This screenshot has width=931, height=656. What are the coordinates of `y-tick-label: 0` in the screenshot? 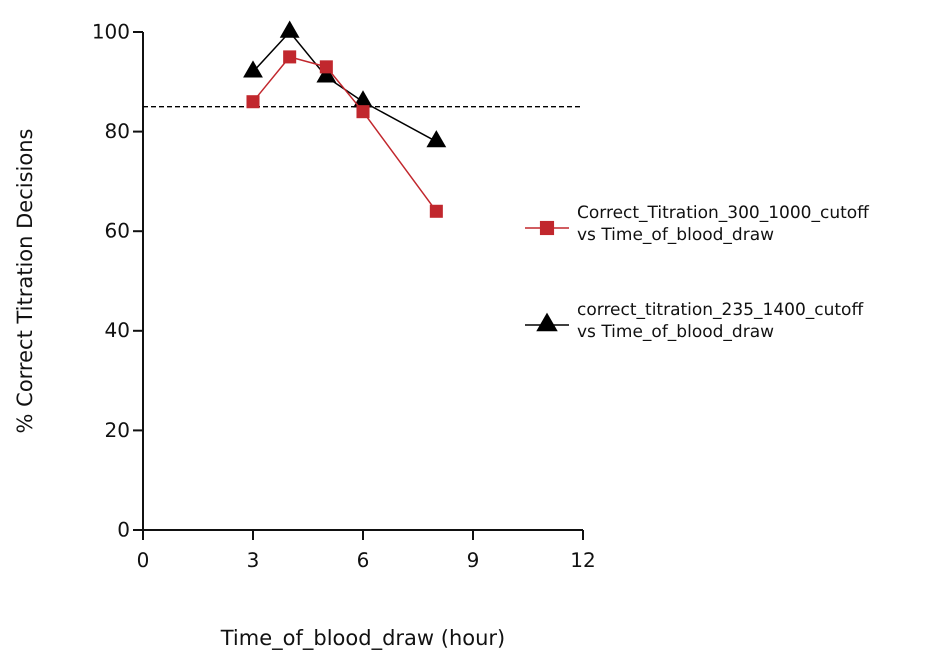 It's located at (123, 529).